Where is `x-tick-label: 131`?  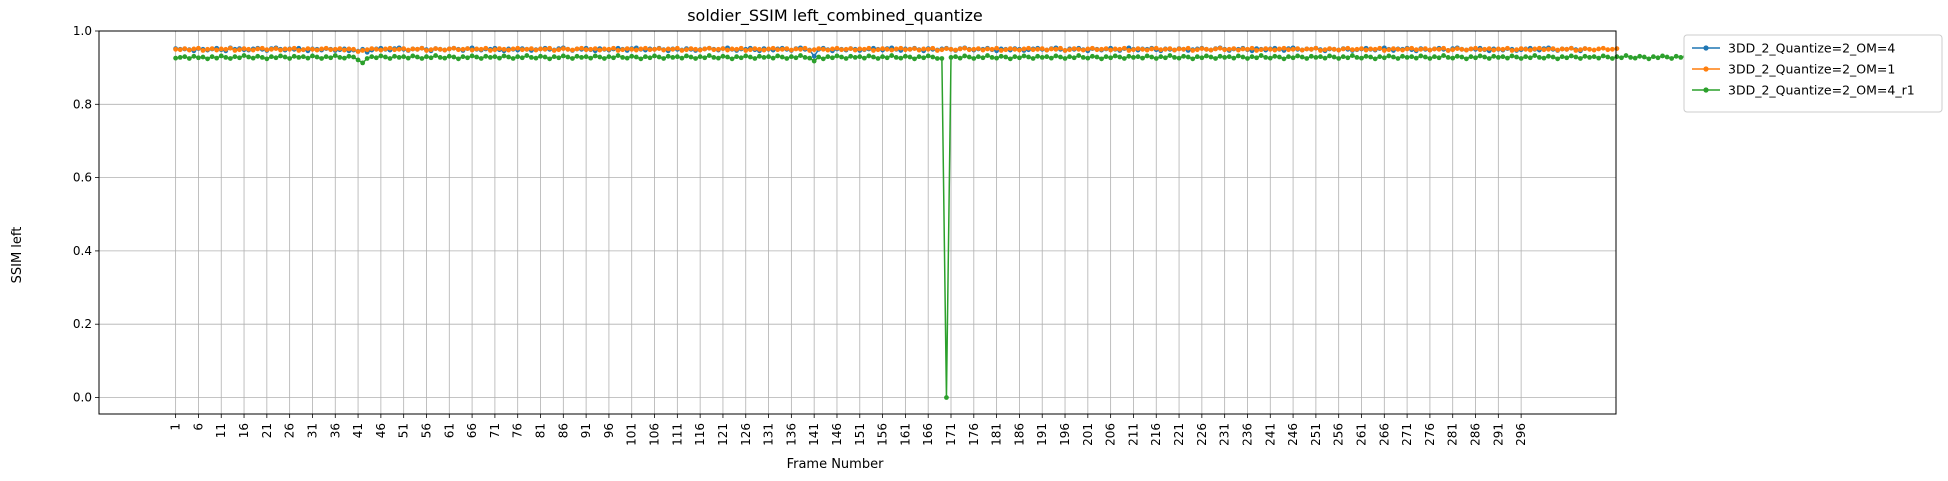 x-tick-label: 131 is located at coordinates (769, 434).